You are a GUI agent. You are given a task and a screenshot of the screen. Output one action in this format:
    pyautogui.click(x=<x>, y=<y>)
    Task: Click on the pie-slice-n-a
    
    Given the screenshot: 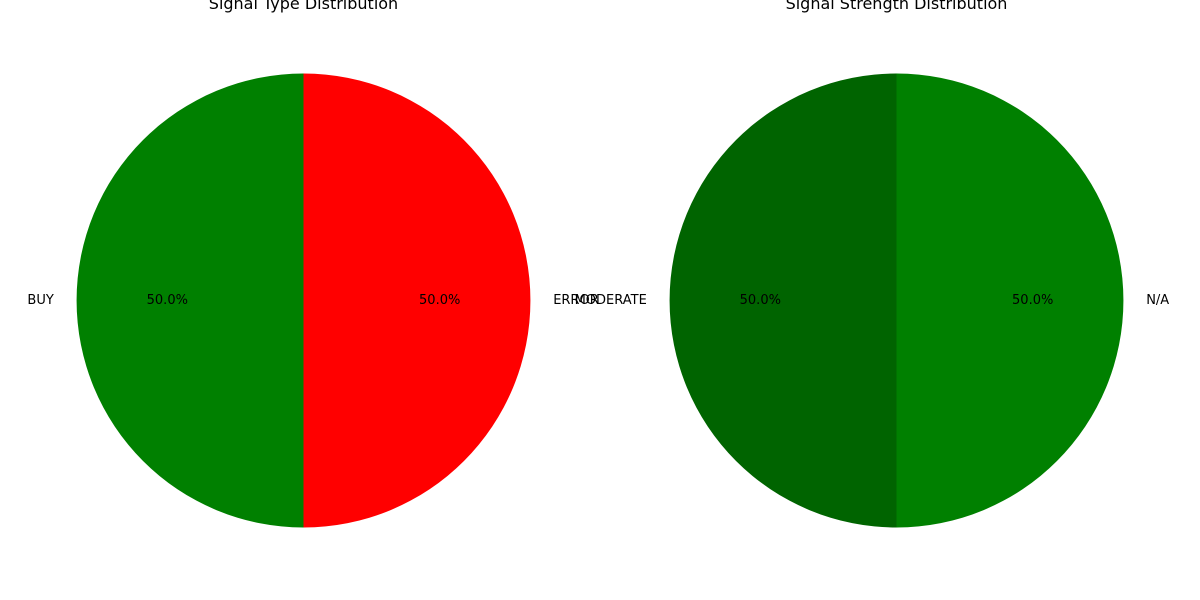 What is the action you would take?
    pyautogui.click(x=1010, y=300)
    